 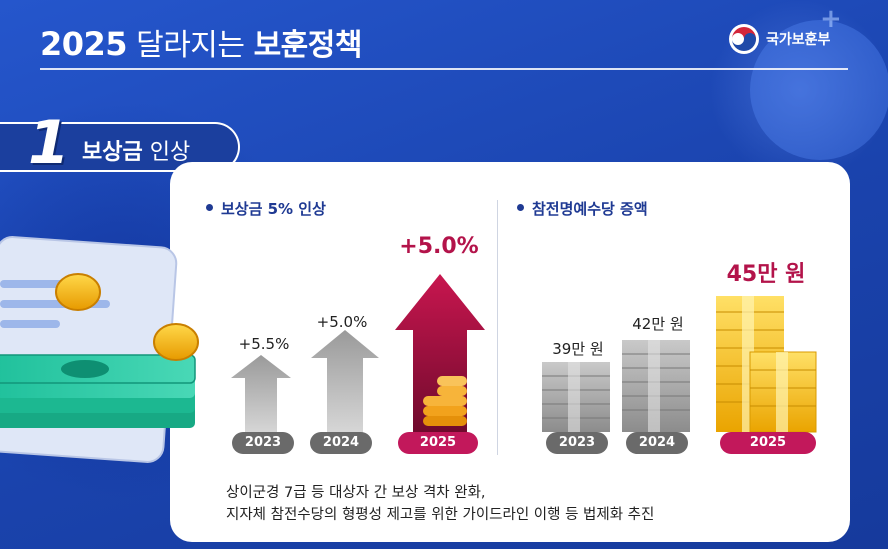 What do you see at coordinates (768, 443) in the screenshot?
I see `honor-2025-year: 2025` at bounding box center [768, 443].